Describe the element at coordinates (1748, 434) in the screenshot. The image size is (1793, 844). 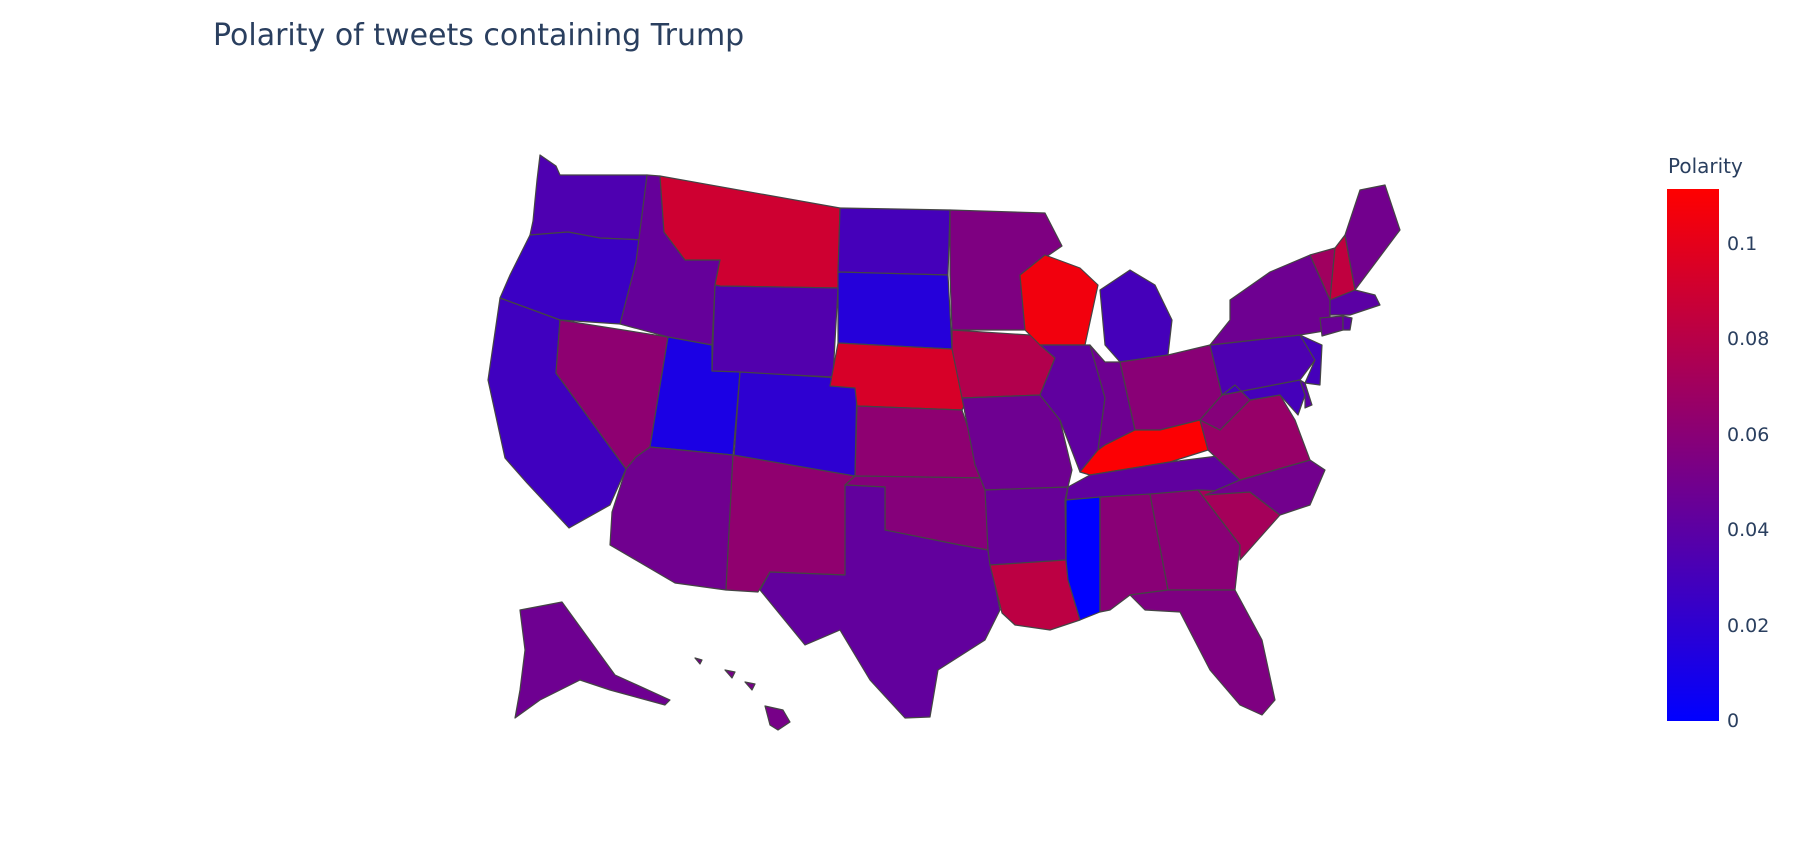
I see `colorbar-tick-label: 0.06` at that location.